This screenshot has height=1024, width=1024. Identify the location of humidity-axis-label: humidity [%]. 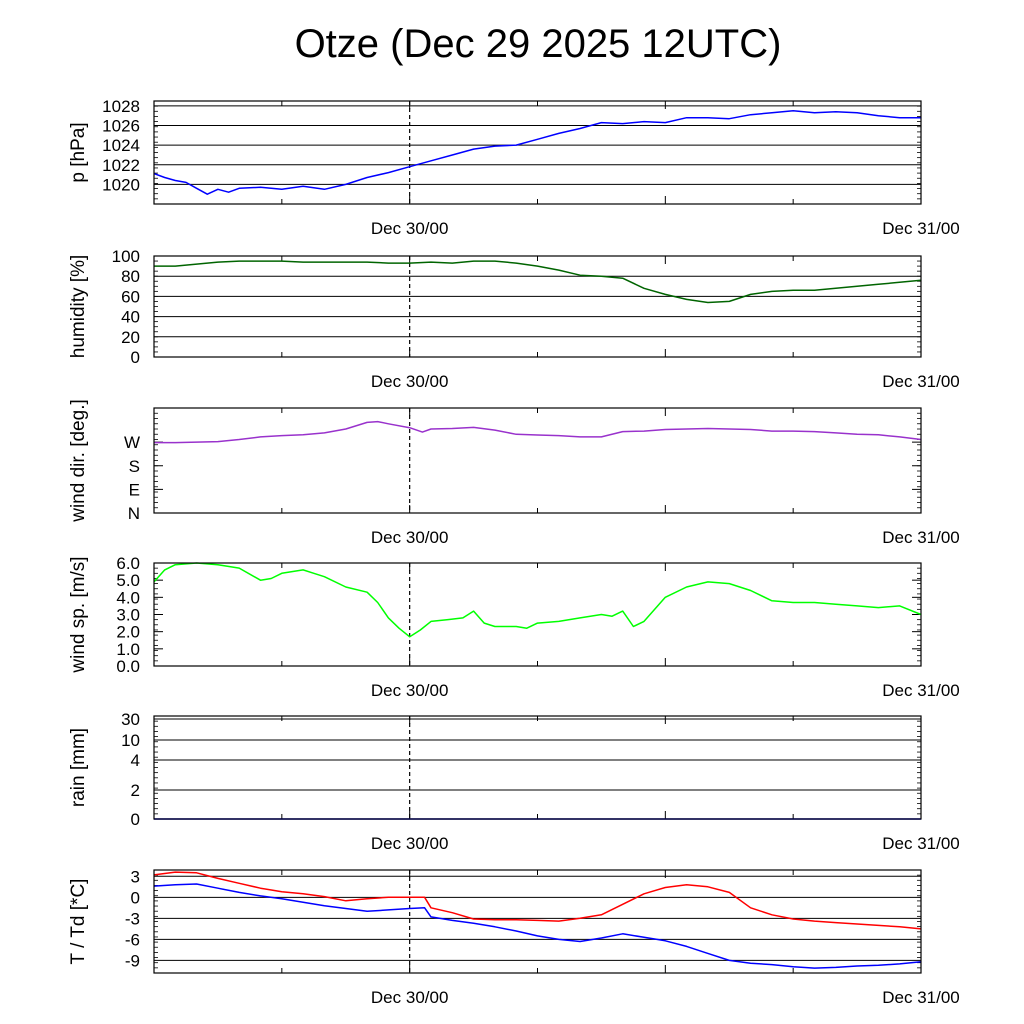
(78, 306).